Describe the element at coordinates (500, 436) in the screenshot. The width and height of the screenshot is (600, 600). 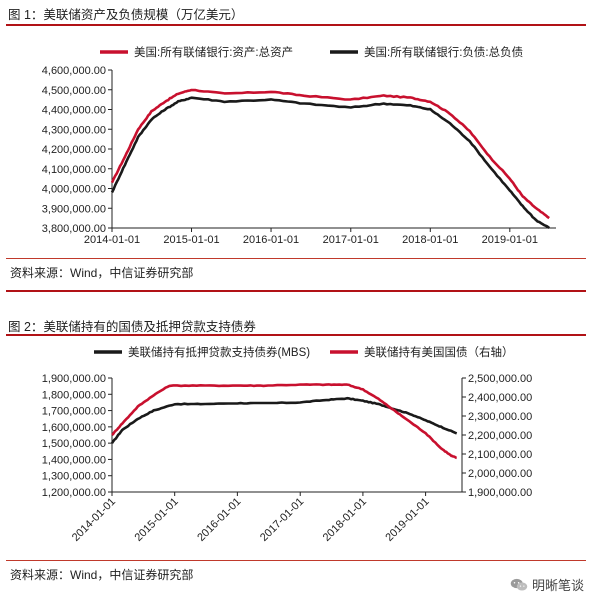
I see `y-right-tick-label: 2,200,000.00` at that location.